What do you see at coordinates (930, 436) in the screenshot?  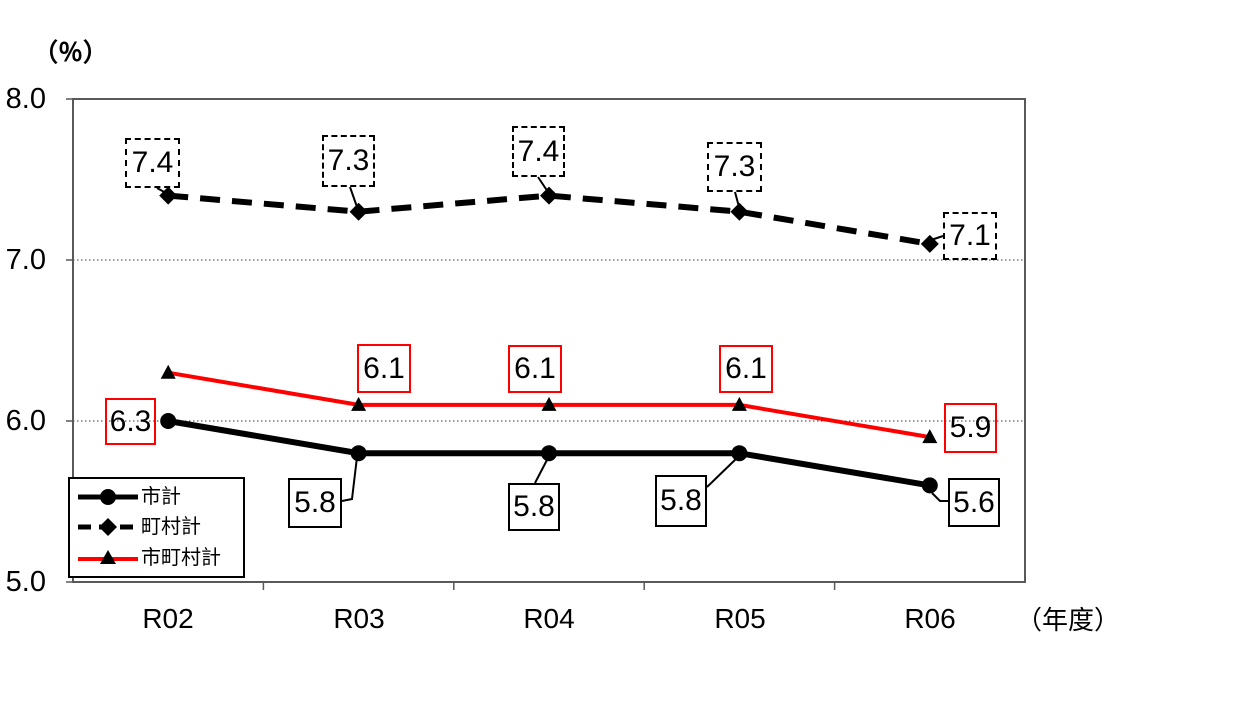 I see `marker-s2-r06` at bounding box center [930, 436].